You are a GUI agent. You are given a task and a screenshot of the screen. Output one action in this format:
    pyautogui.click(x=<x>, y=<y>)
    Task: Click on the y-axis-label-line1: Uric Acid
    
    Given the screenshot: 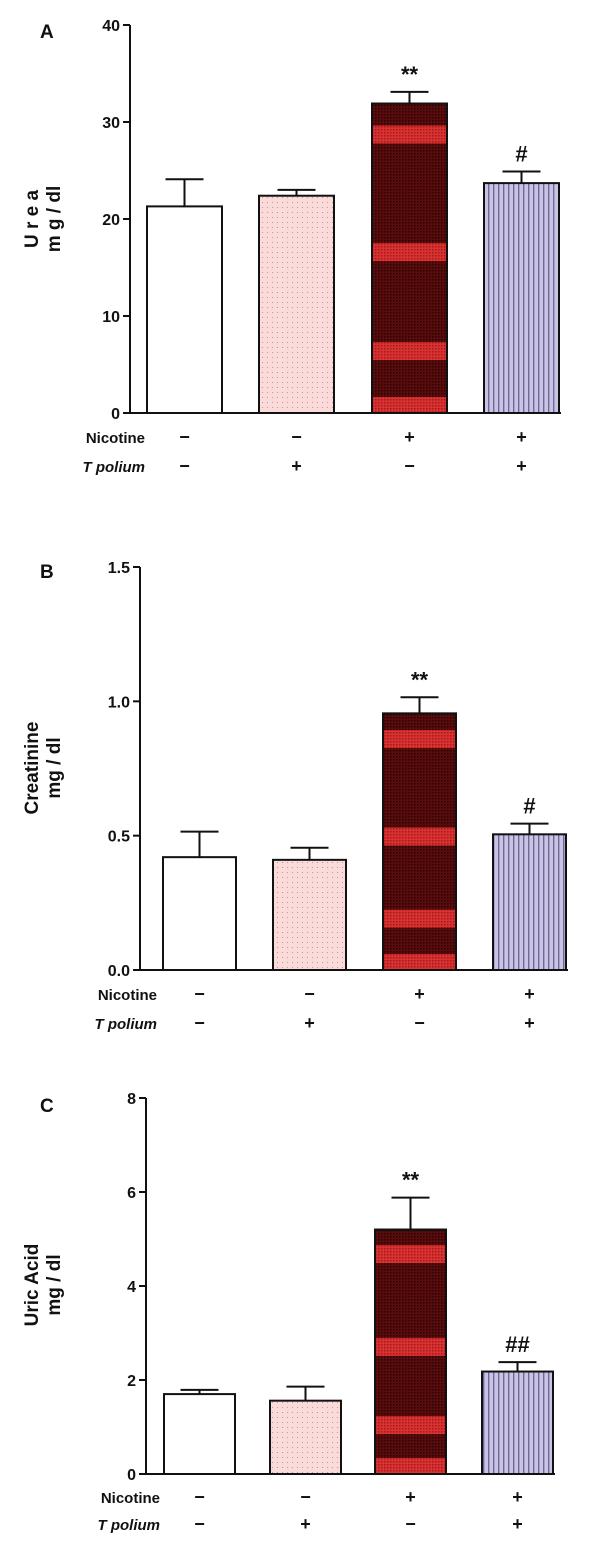 What is the action you would take?
    pyautogui.click(x=32, y=1285)
    